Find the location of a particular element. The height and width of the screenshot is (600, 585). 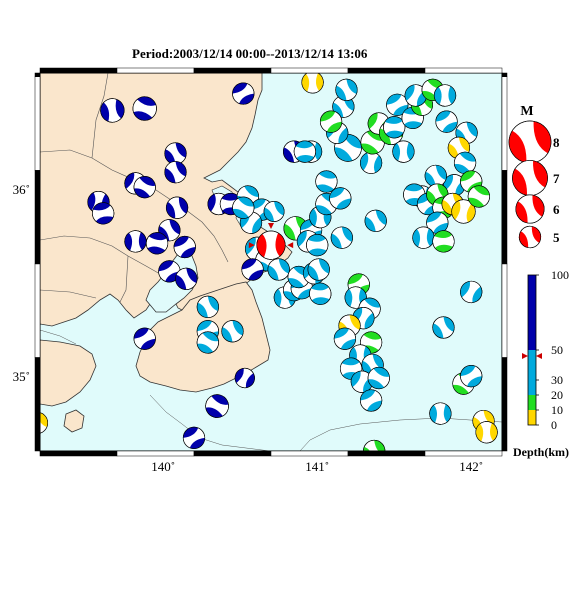

magnitude-legend-label: 5 is located at coordinates (556, 237).